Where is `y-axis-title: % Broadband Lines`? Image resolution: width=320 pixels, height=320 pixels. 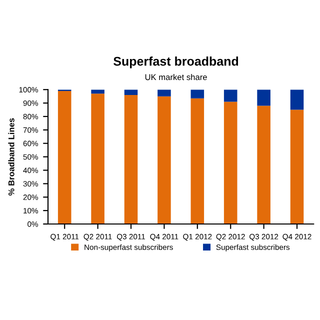
y-axis-title: % Broadband Lines is located at coordinates (11, 157).